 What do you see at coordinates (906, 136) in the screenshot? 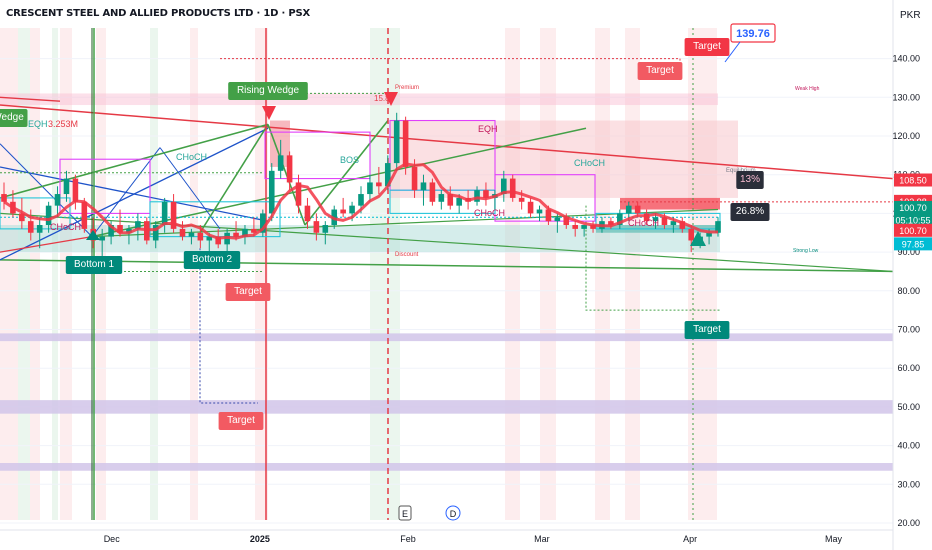
I see `y-tick-label: 120.00` at bounding box center [906, 136].